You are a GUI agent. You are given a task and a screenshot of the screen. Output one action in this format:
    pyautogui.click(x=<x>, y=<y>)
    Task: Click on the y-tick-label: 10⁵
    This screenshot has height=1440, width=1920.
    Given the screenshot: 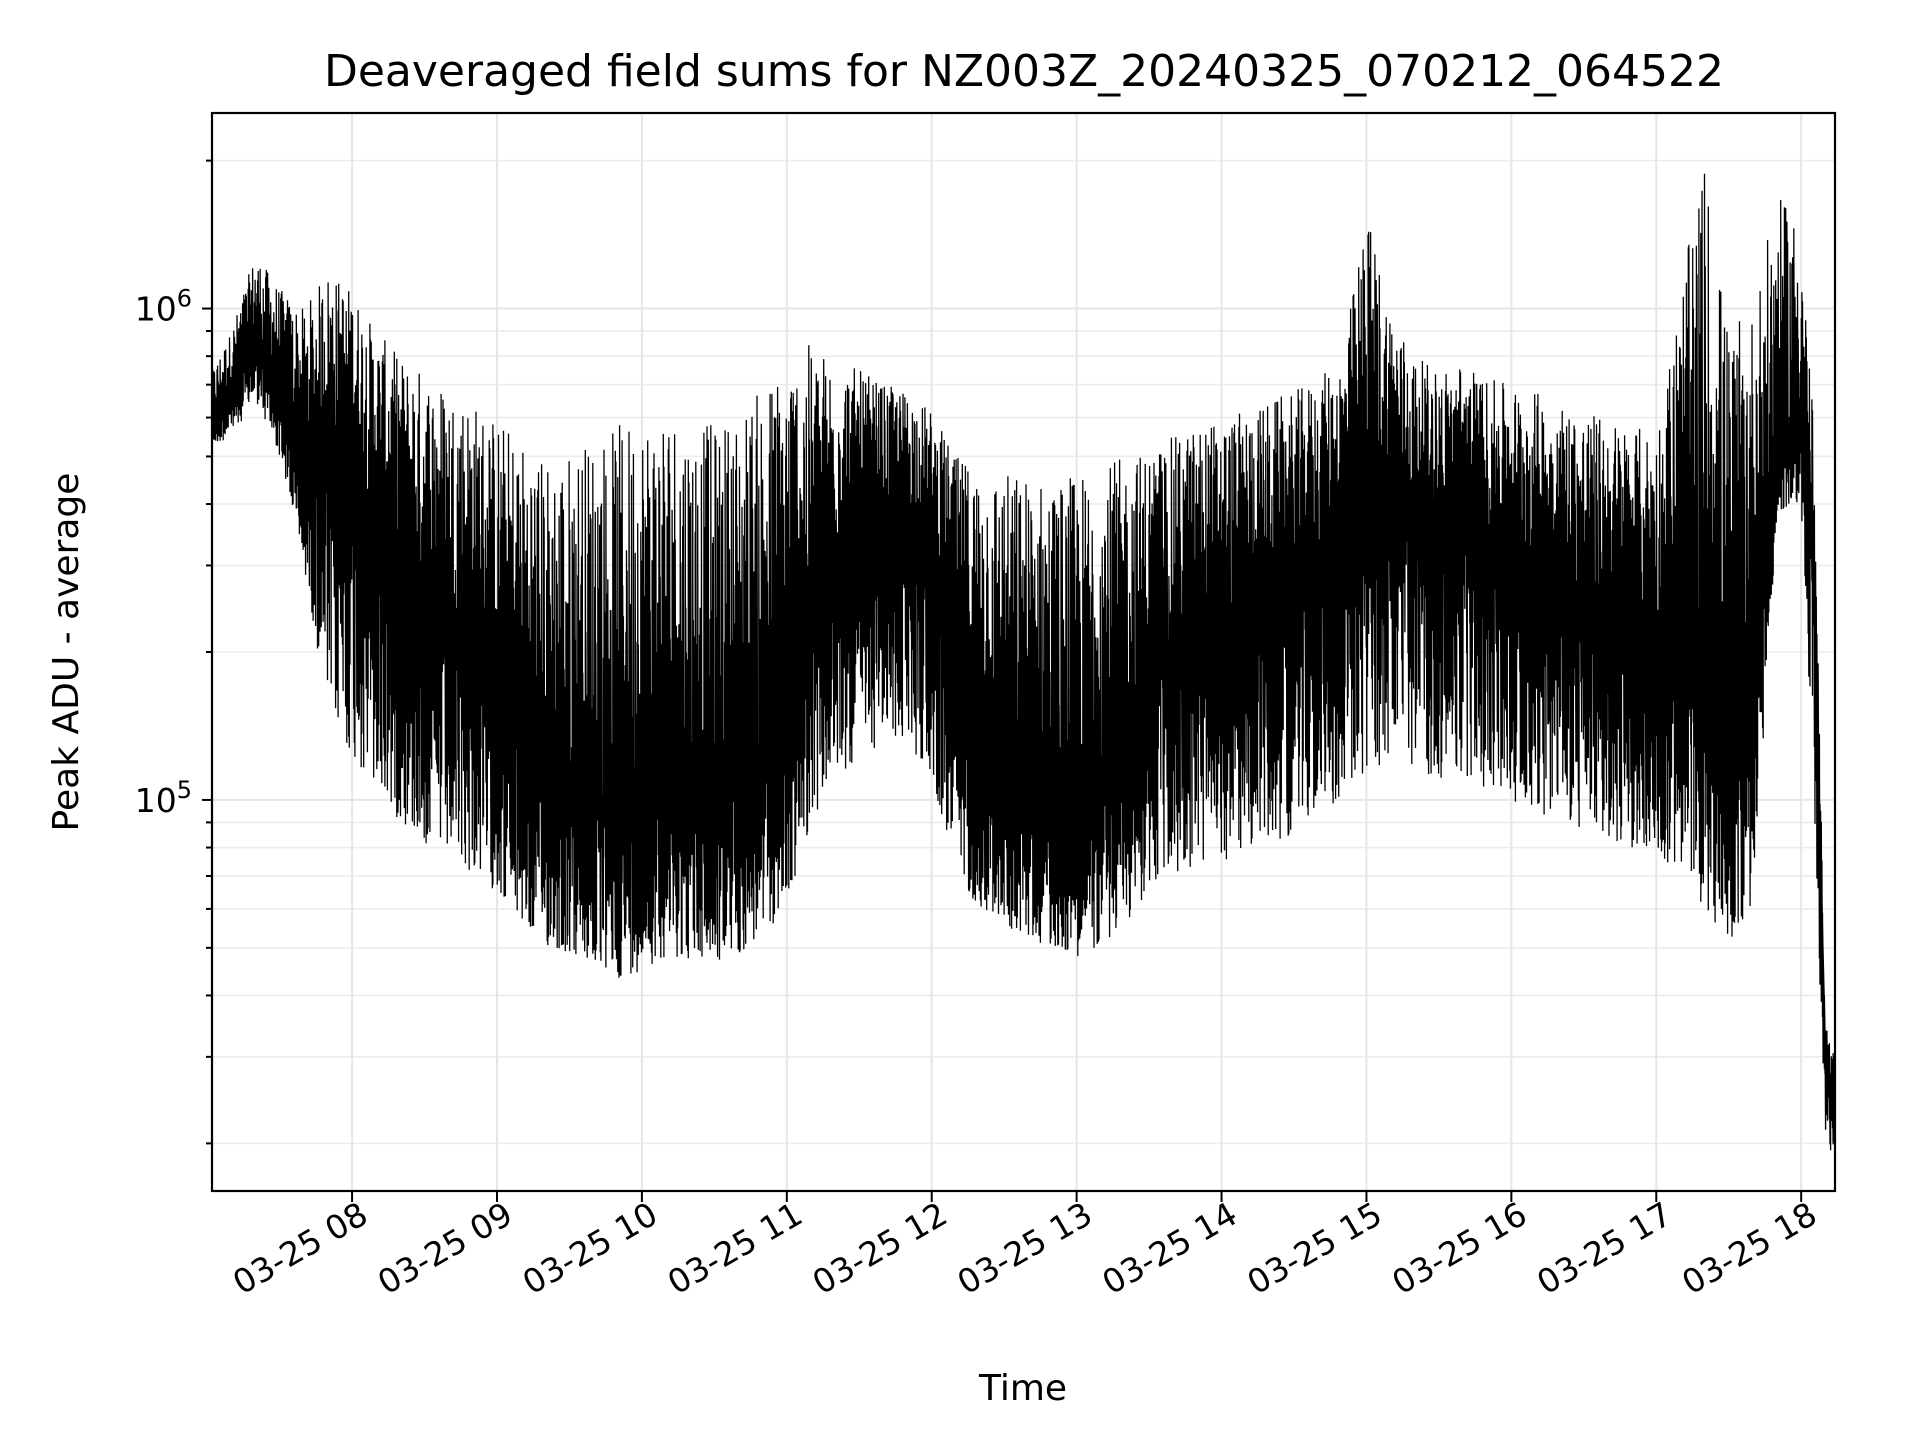 What is the action you would take?
    pyautogui.click(x=163, y=798)
    